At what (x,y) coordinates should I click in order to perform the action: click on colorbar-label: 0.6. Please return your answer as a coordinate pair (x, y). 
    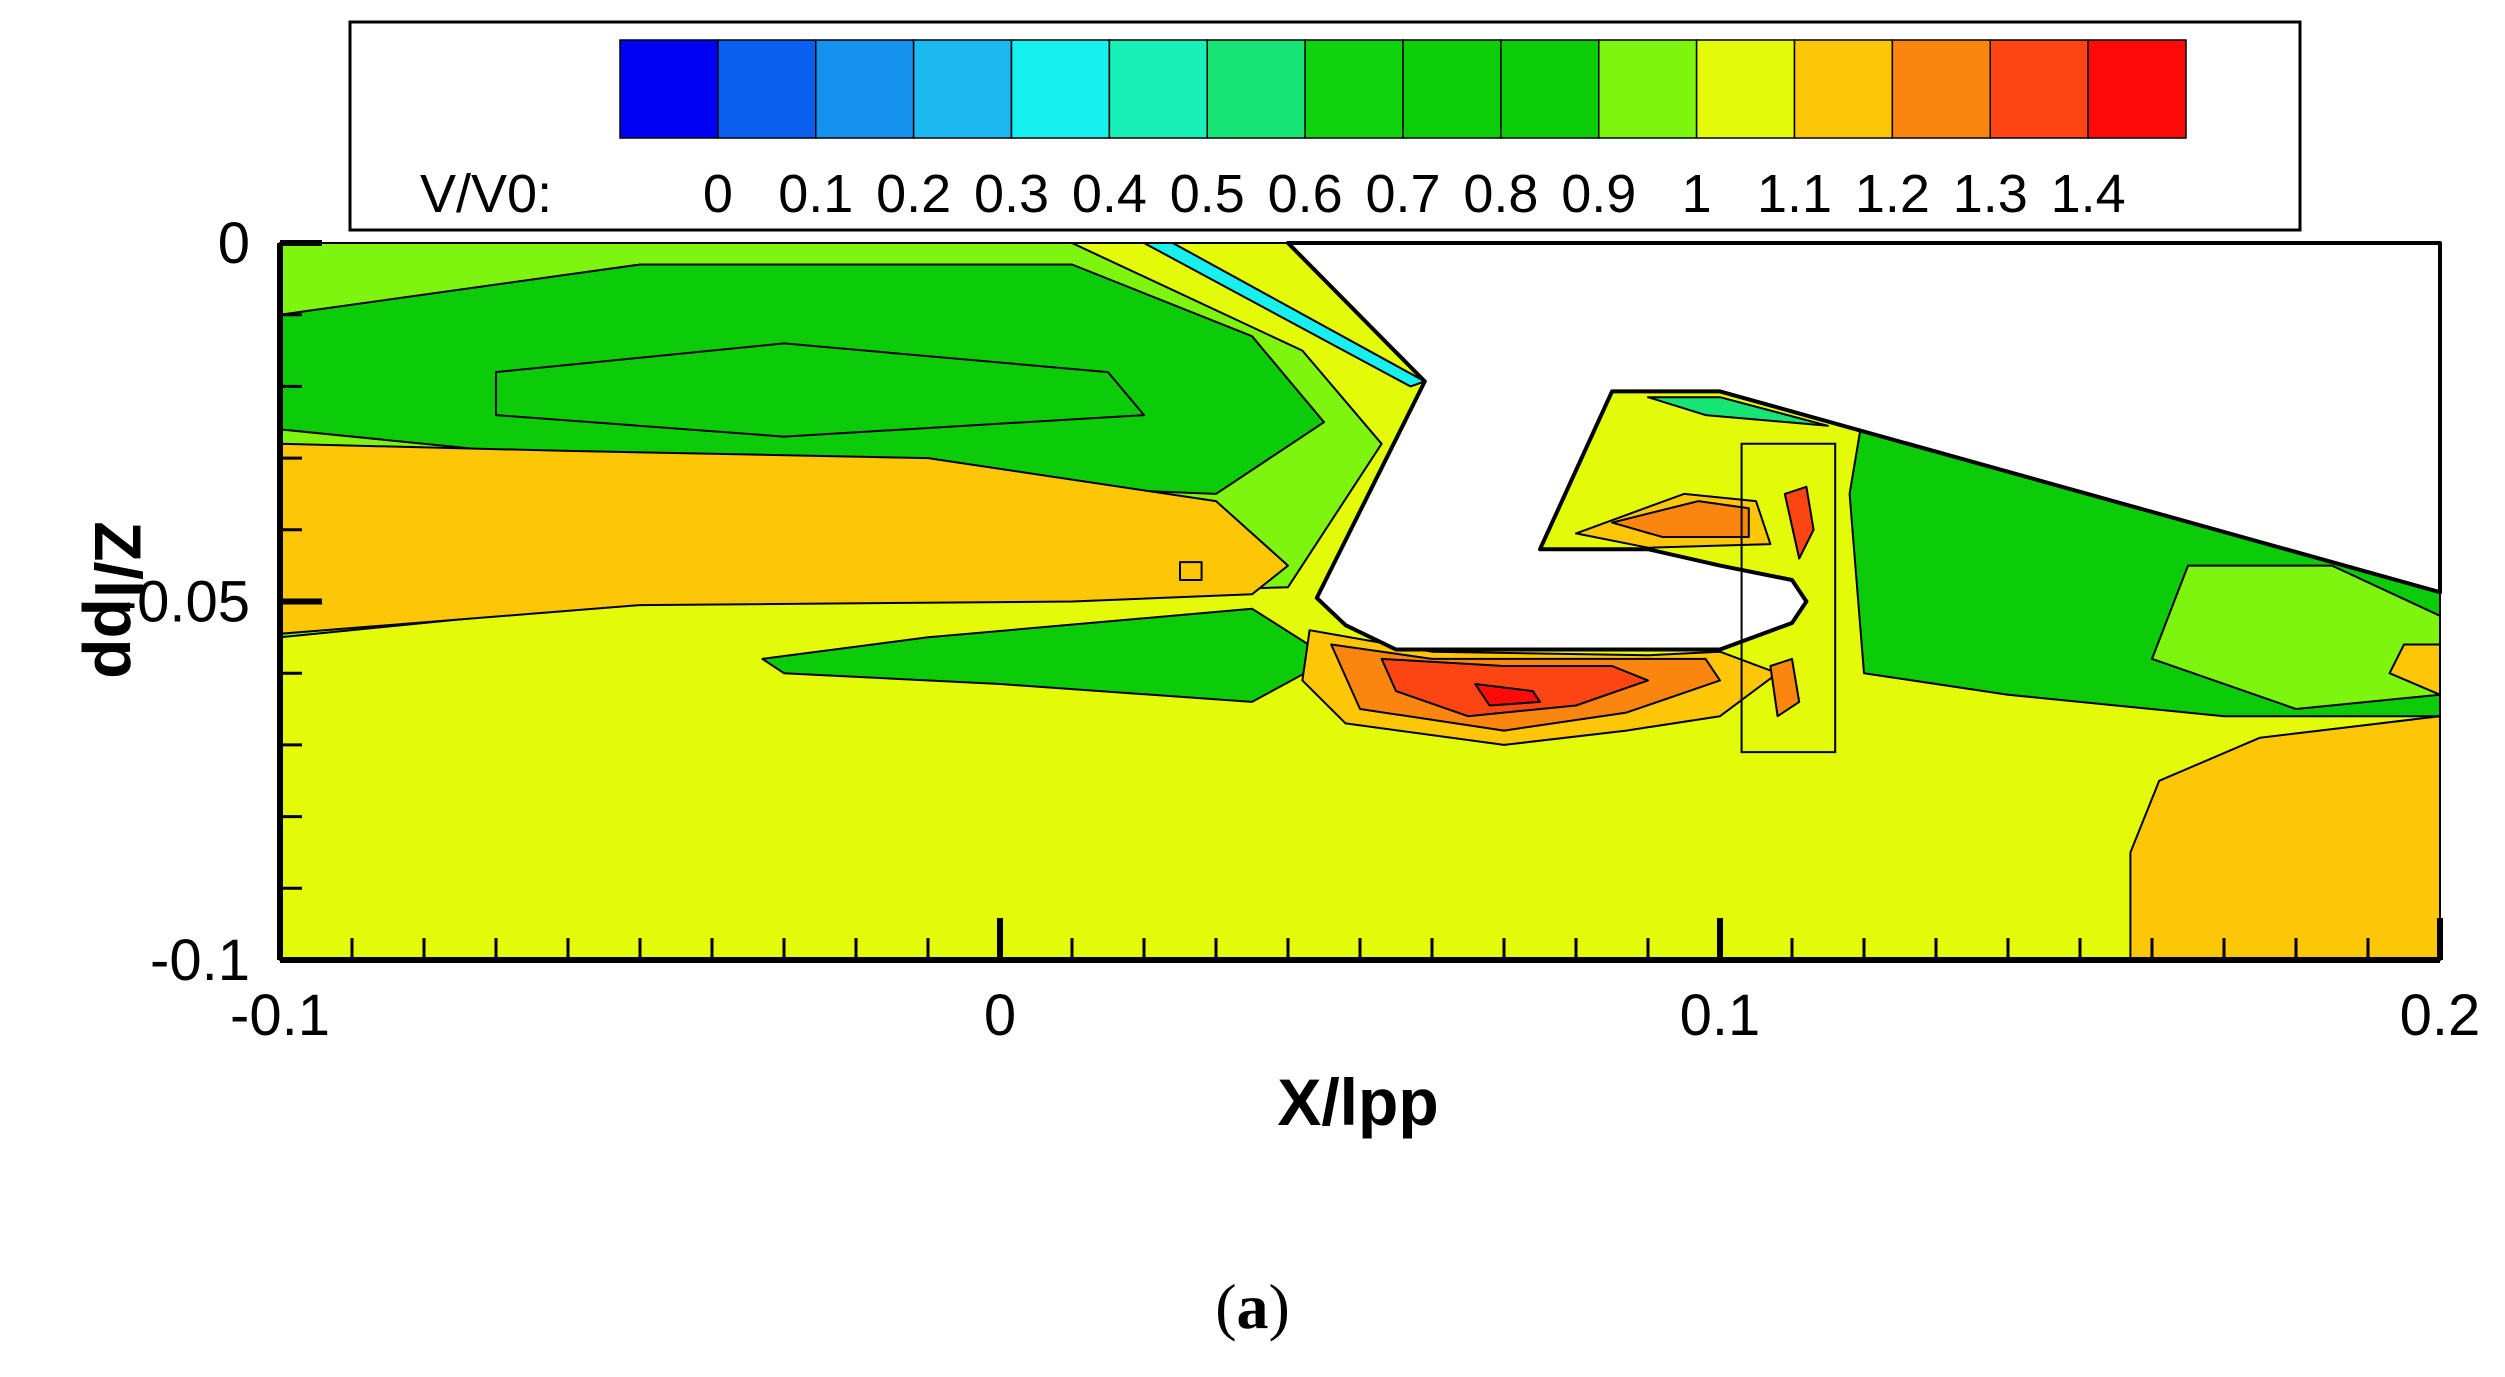
    Looking at the image, I should click on (1305, 194).